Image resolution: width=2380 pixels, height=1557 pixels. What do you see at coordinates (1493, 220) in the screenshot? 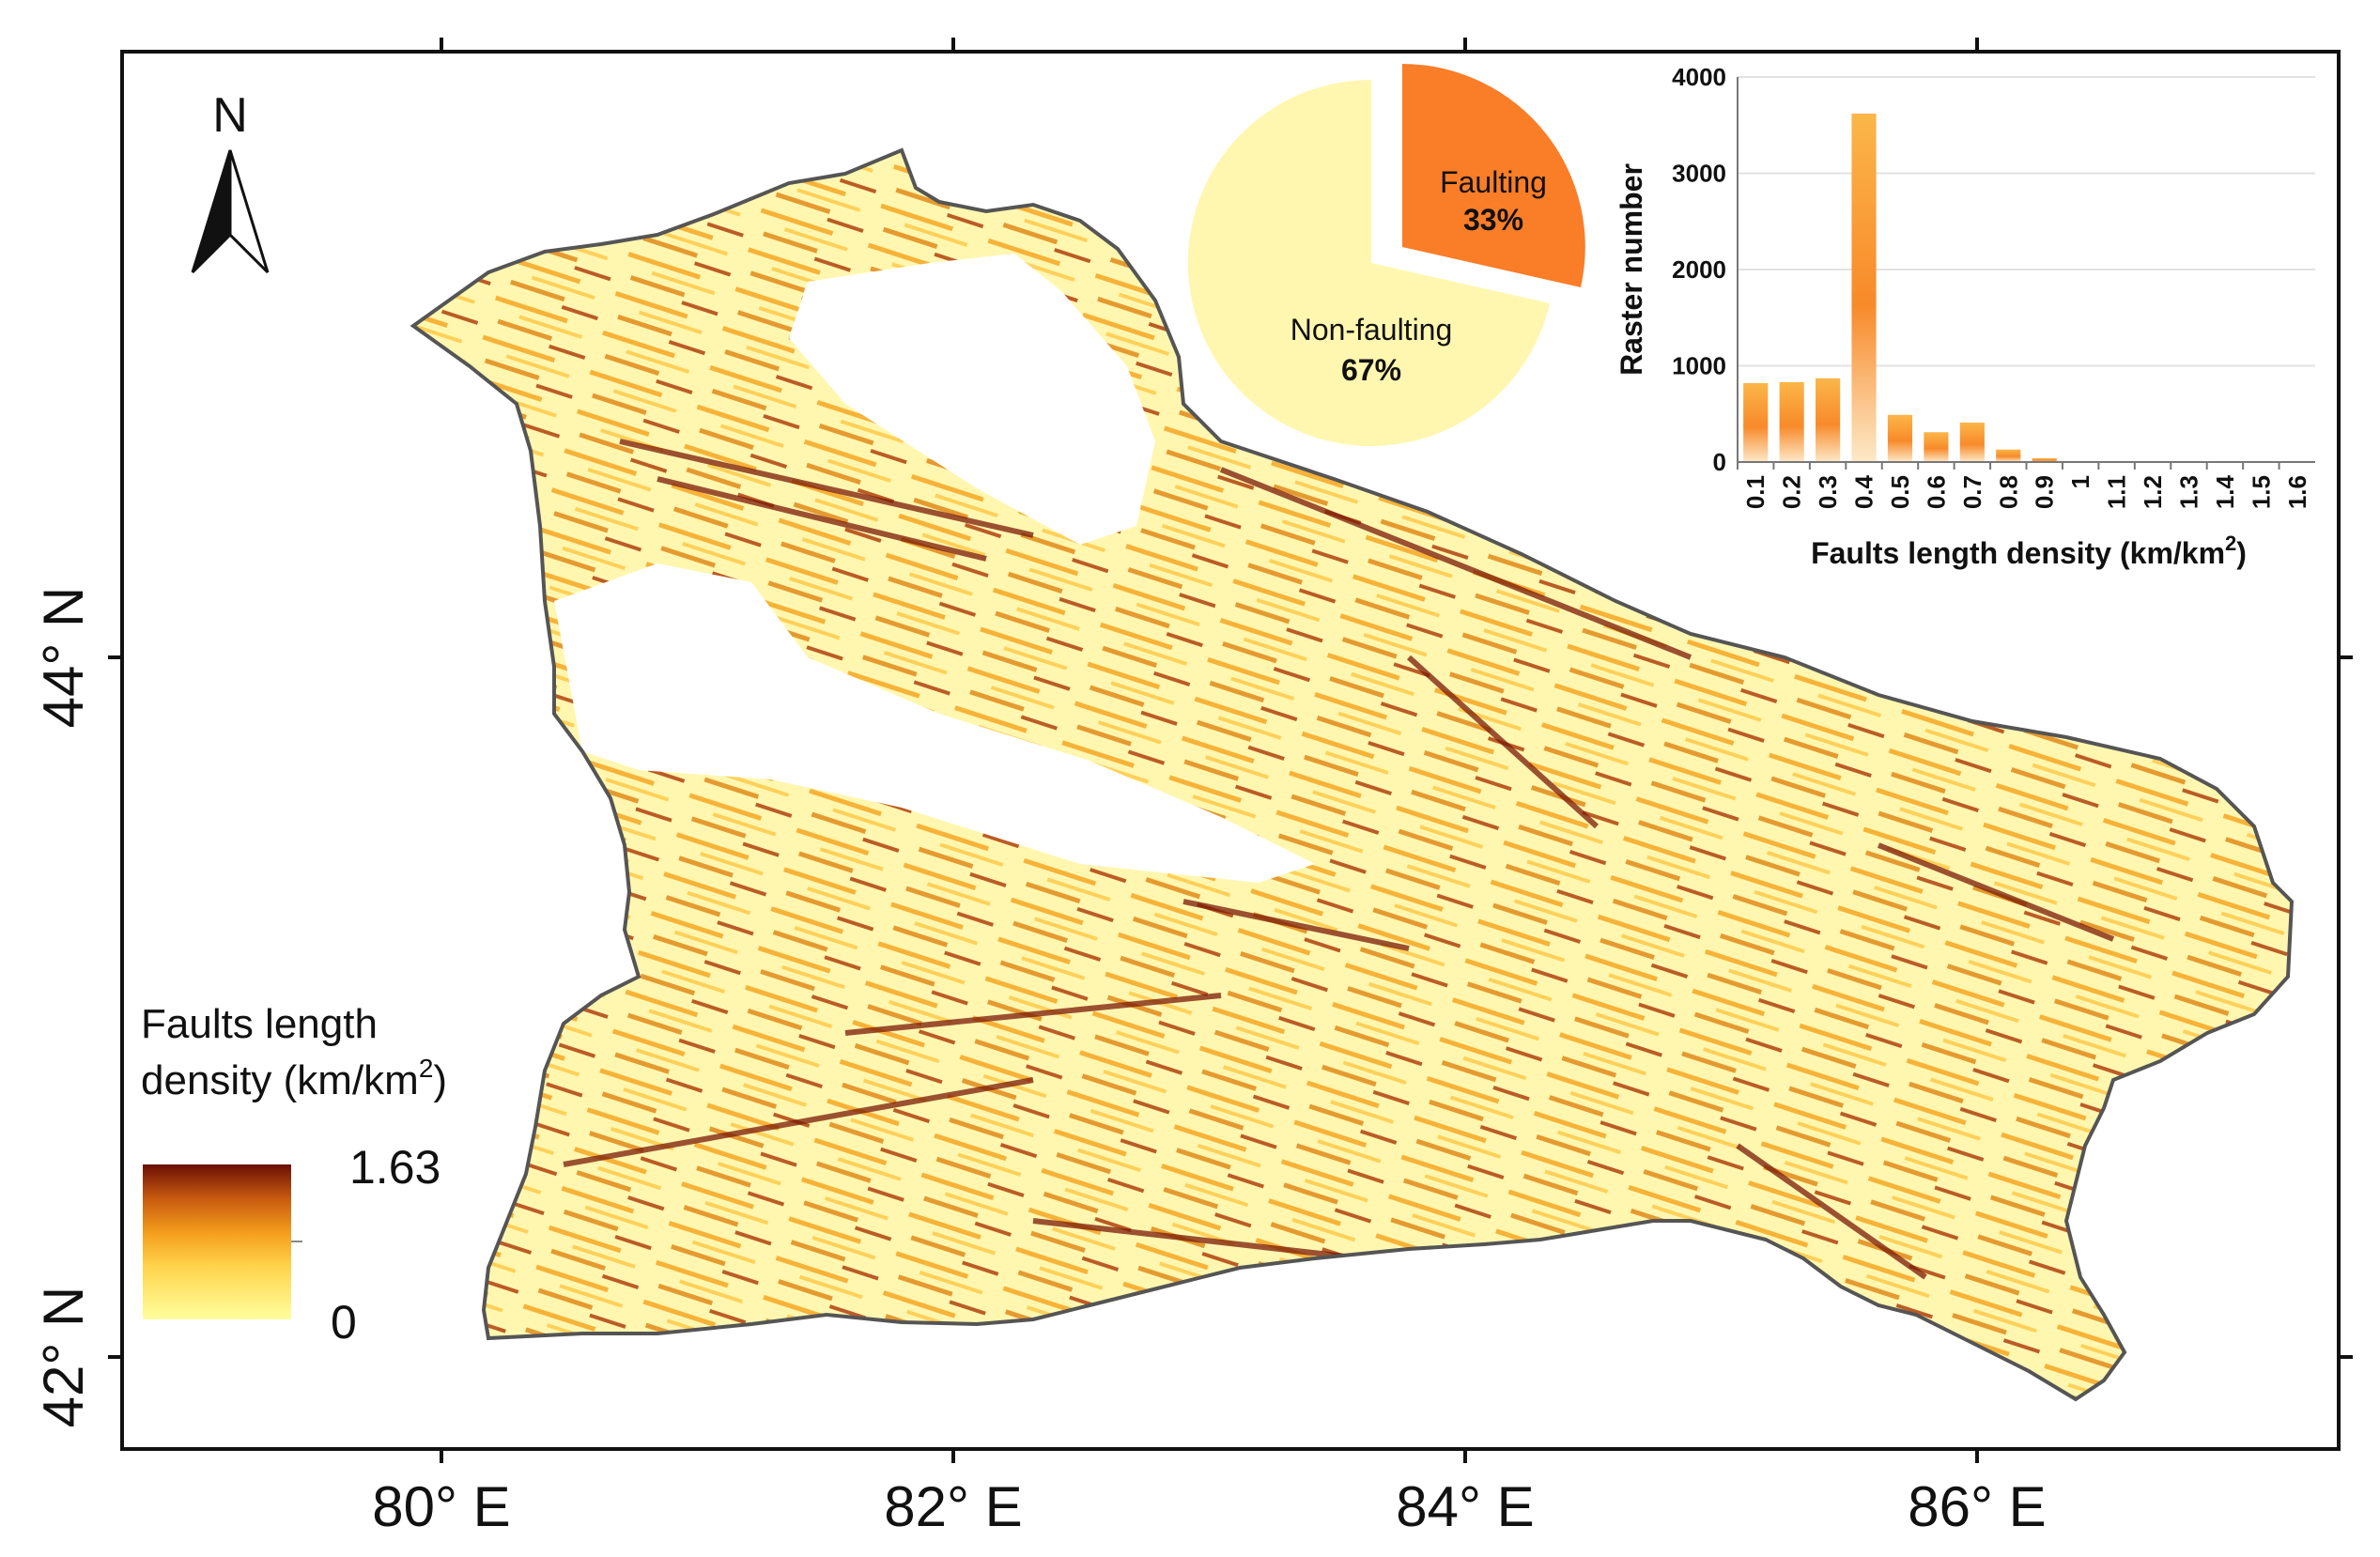
I see `pie-pct-faulting: 33%` at bounding box center [1493, 220].